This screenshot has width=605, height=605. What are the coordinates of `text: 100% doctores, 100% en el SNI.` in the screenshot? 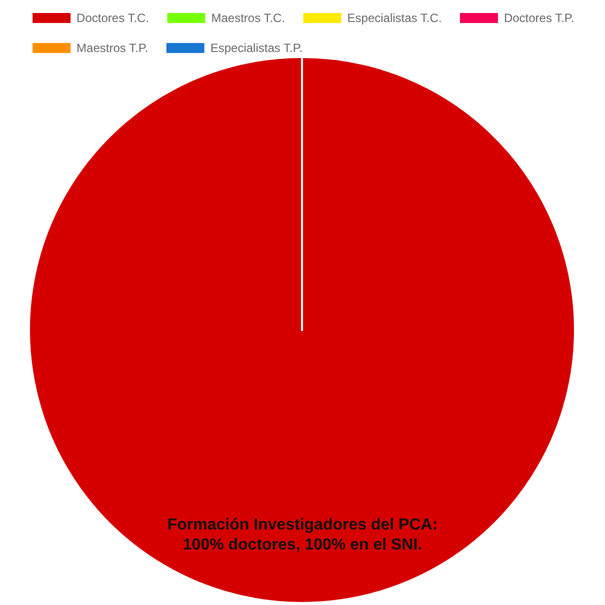 It's located at (302, 545).